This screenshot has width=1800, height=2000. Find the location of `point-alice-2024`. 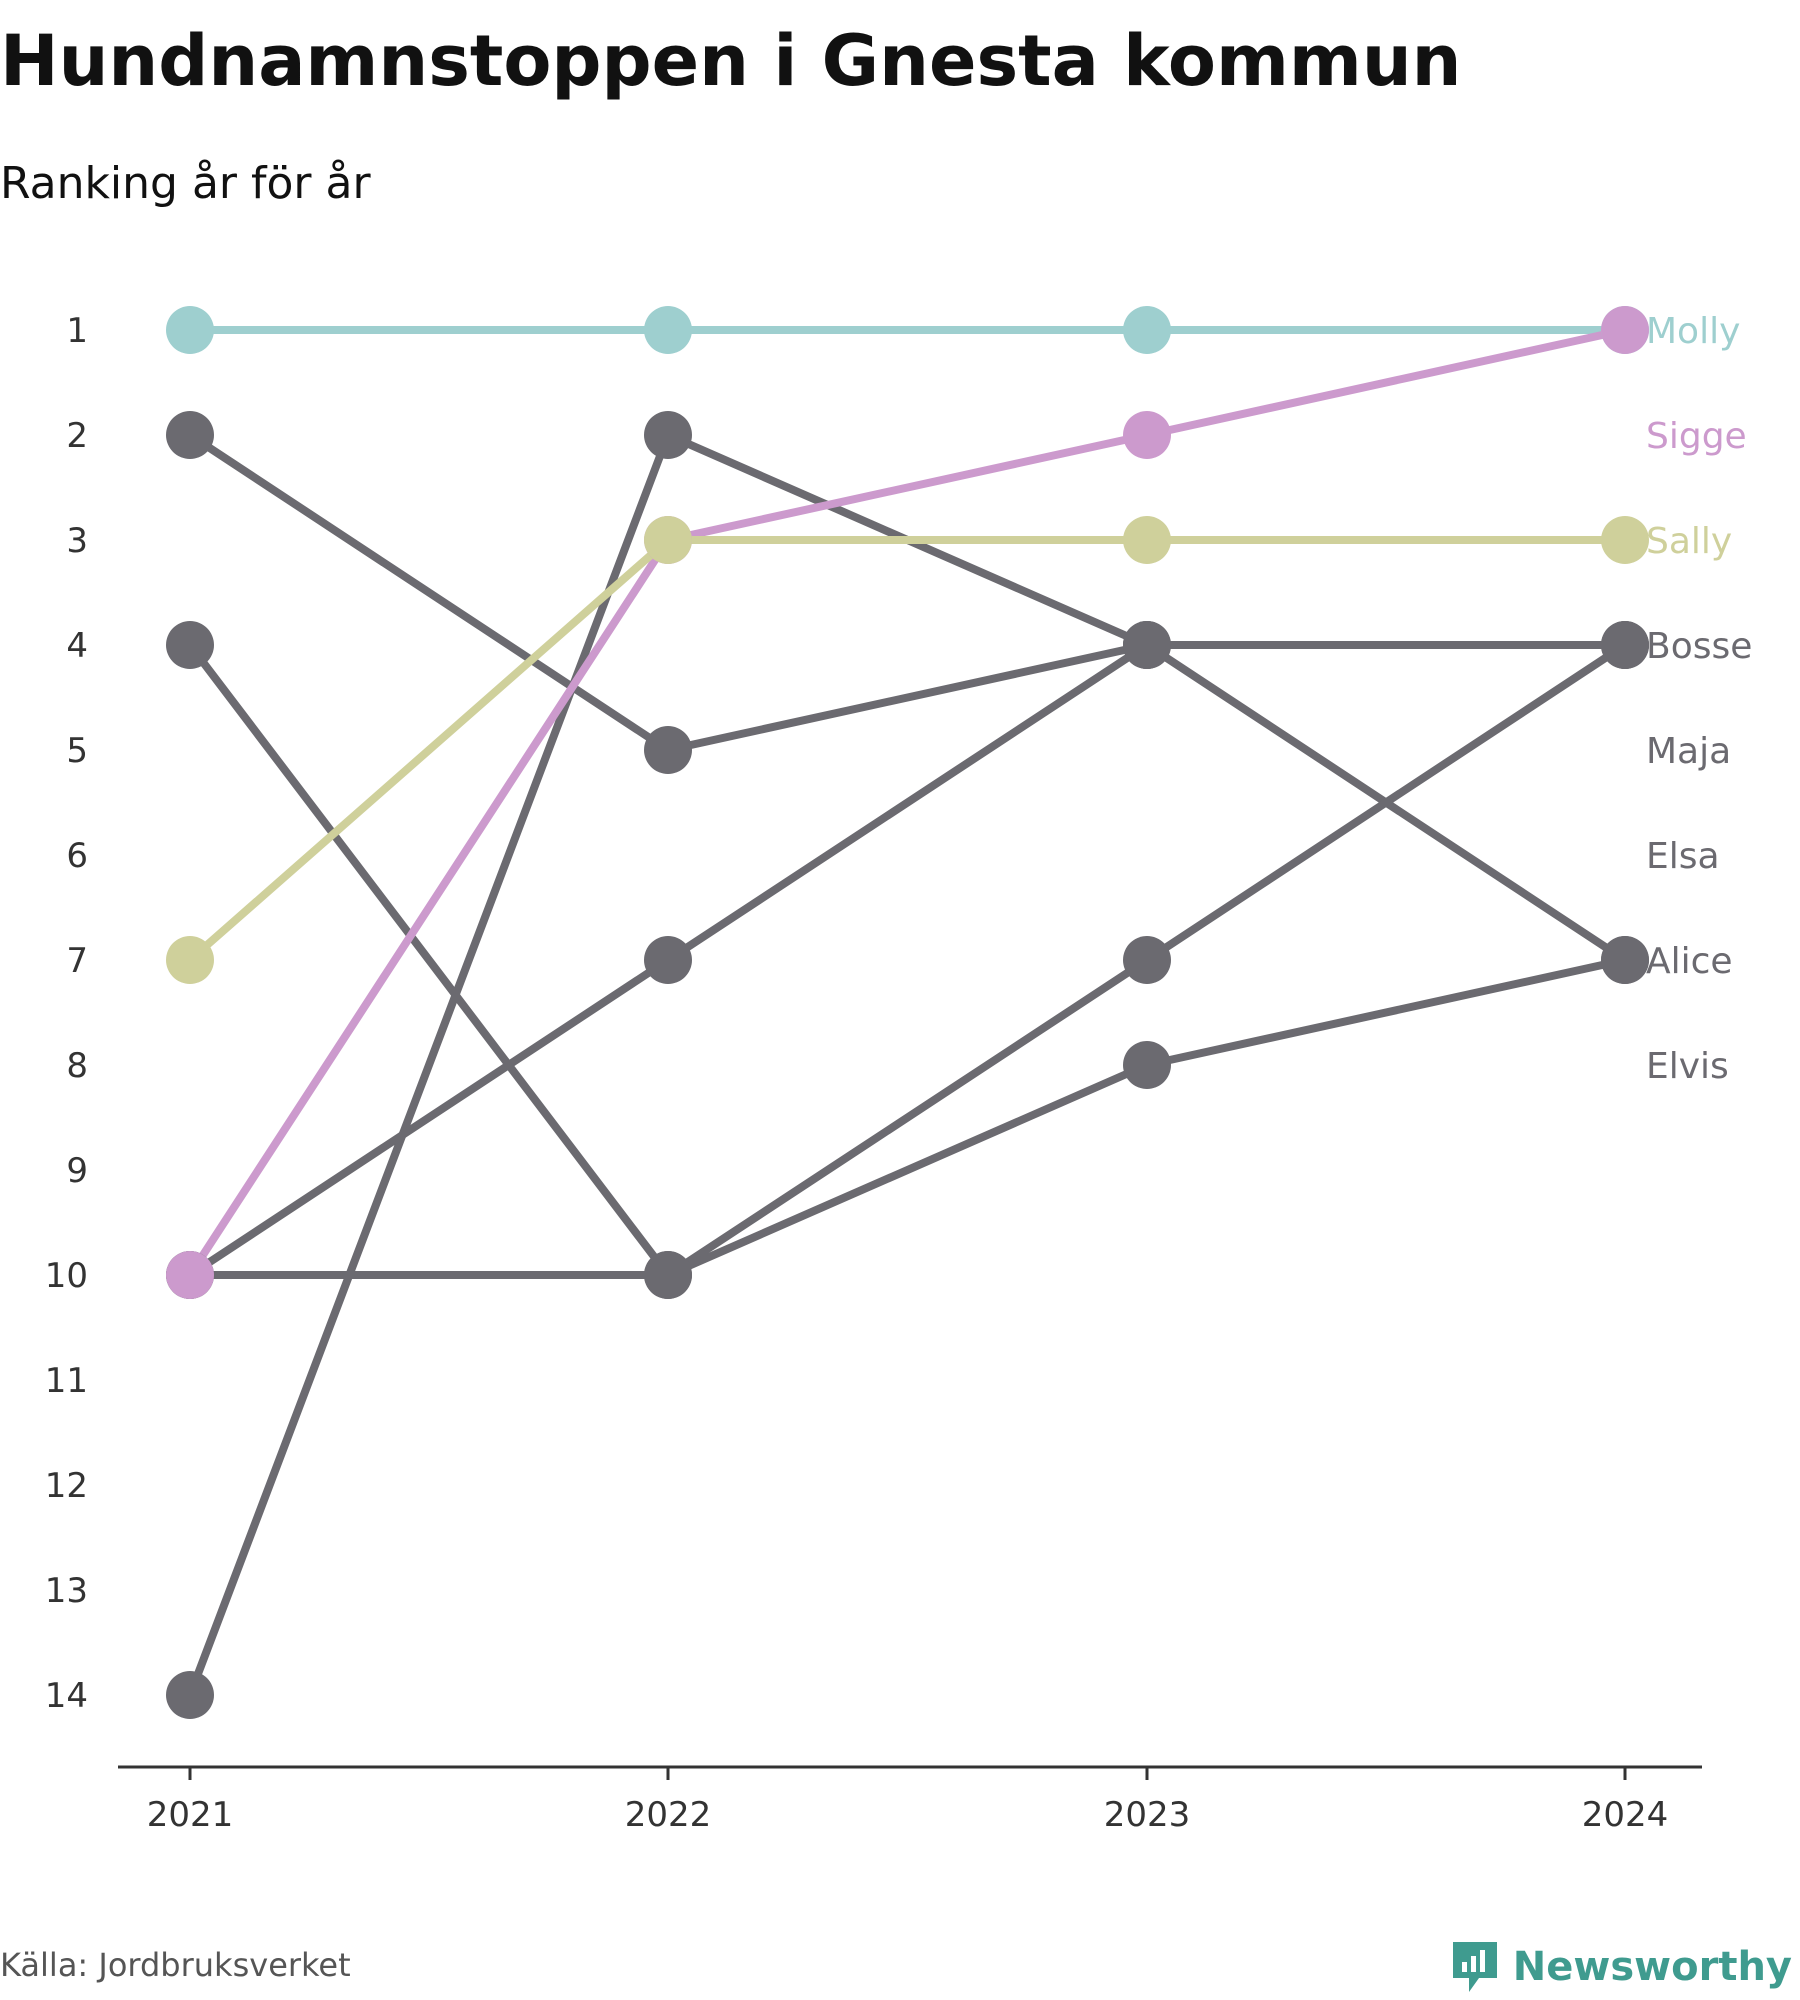

point-alice-2024 is located at coordinates (1625, 645).